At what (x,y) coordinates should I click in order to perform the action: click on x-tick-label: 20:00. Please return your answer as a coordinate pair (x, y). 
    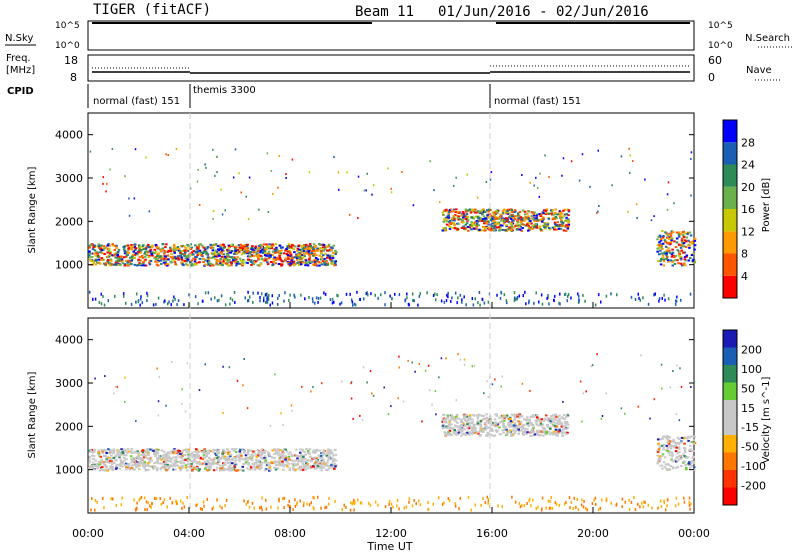
    Looking at the image, I should click on (593, 533).